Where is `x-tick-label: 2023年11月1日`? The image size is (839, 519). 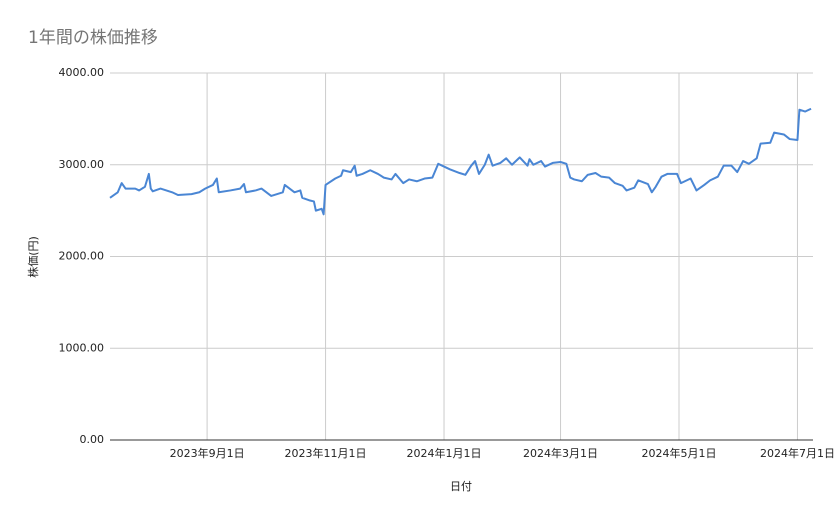 x-tick-label: 2023年11月1日 is located at coordinates (326, 453).